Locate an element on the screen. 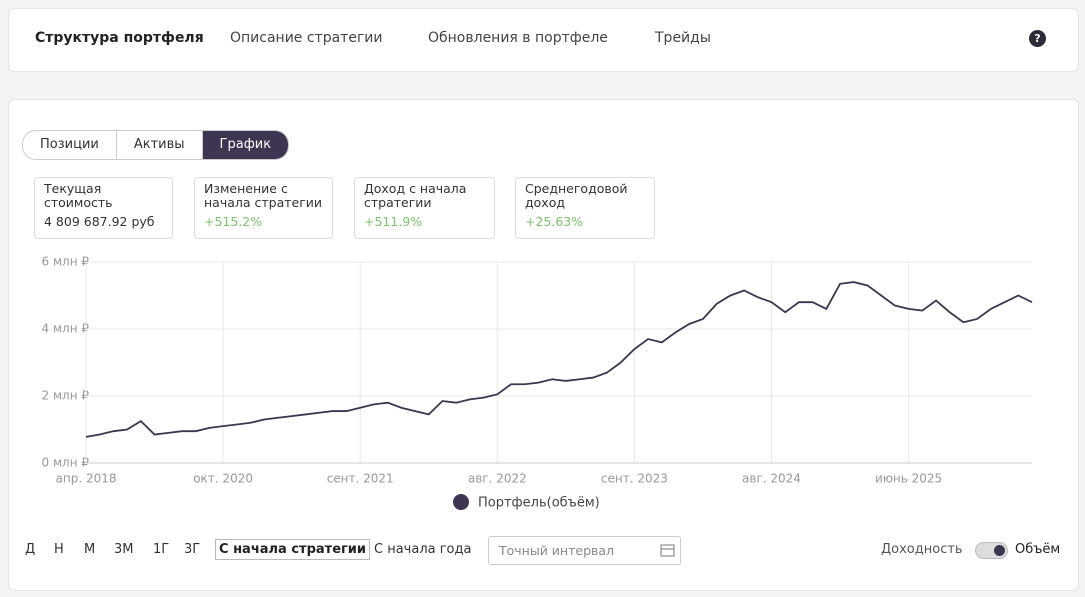  stat-card: Среднегодовой доход +25.63% is located at coordinates (585, 208).